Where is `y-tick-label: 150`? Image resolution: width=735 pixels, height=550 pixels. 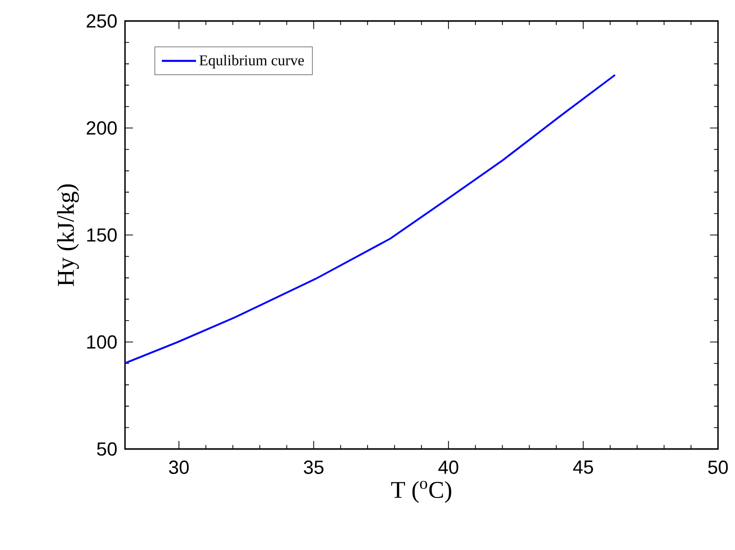
y-tick-label: 150 is located at coordinates (102, 235).